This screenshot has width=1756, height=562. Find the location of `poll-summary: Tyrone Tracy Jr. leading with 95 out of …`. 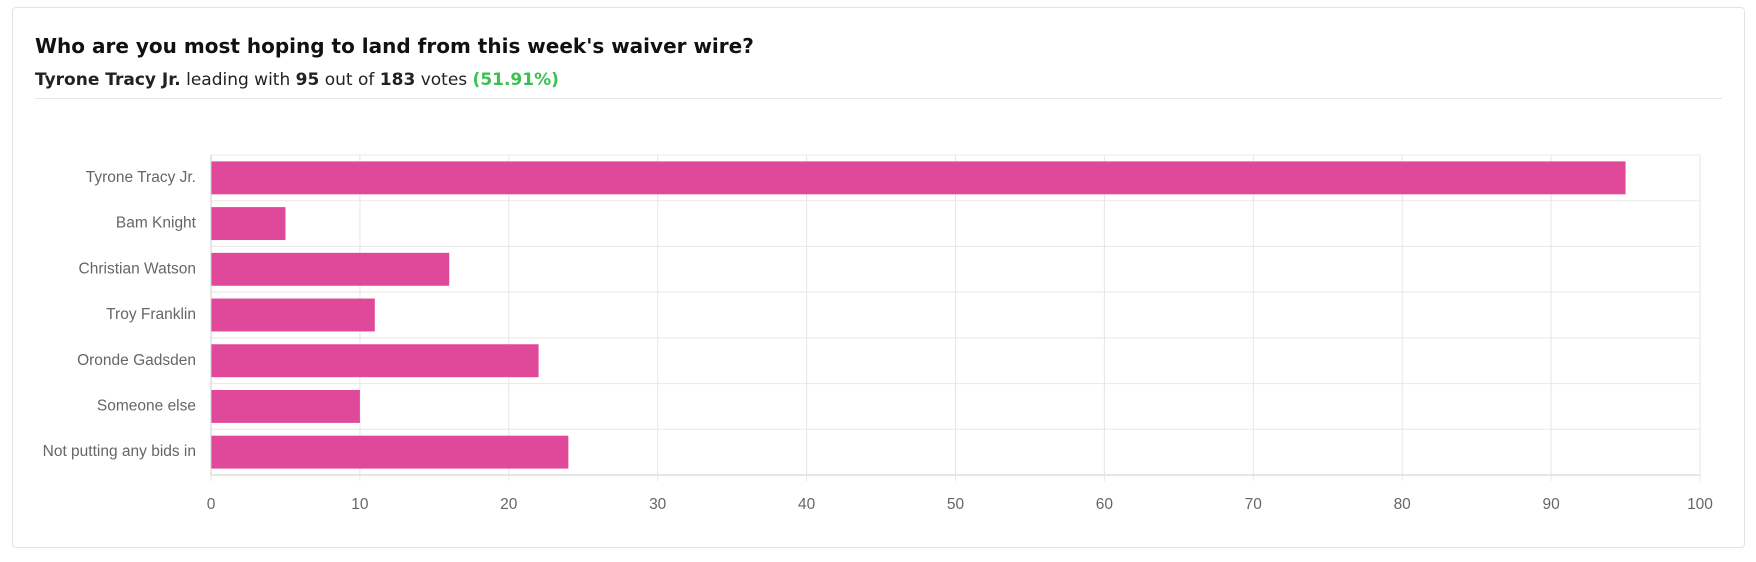

poll-summary: Tyrone Tracy Jr. leading with 95 out of … is located at coordinates (297, 80).